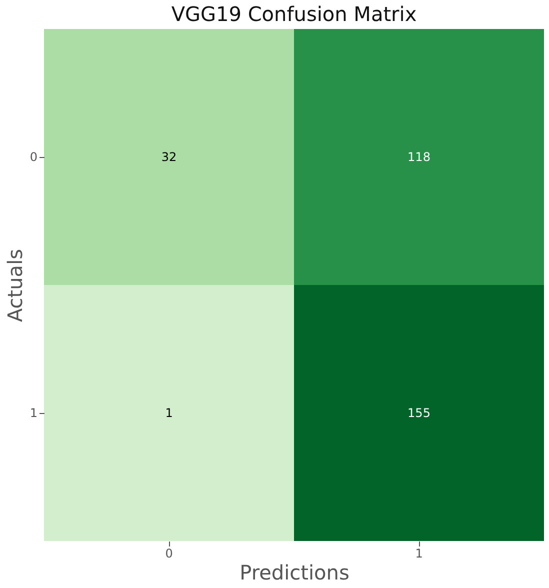  I want to click on data-label: 32, so click(169, 157).